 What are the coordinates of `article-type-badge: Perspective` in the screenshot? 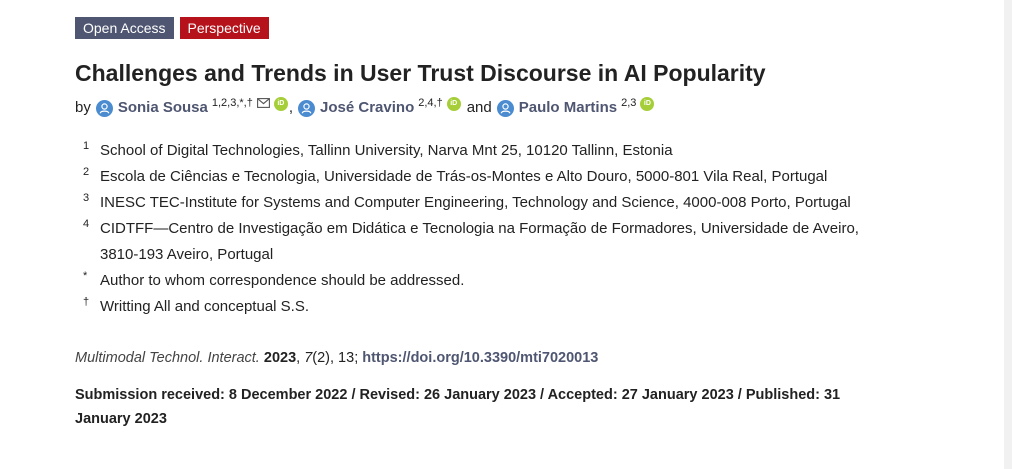 It's located at (224, 28).